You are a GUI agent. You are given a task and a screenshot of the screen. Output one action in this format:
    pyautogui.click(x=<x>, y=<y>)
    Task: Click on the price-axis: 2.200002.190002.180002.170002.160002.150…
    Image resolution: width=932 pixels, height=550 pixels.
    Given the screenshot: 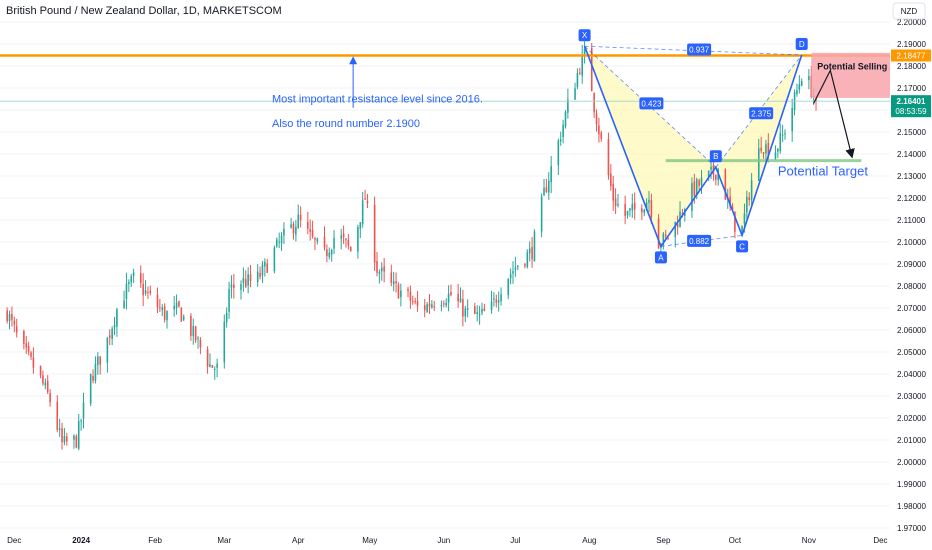 What is the action you would take?
    pyautogui.click(x=911, y=275)
    